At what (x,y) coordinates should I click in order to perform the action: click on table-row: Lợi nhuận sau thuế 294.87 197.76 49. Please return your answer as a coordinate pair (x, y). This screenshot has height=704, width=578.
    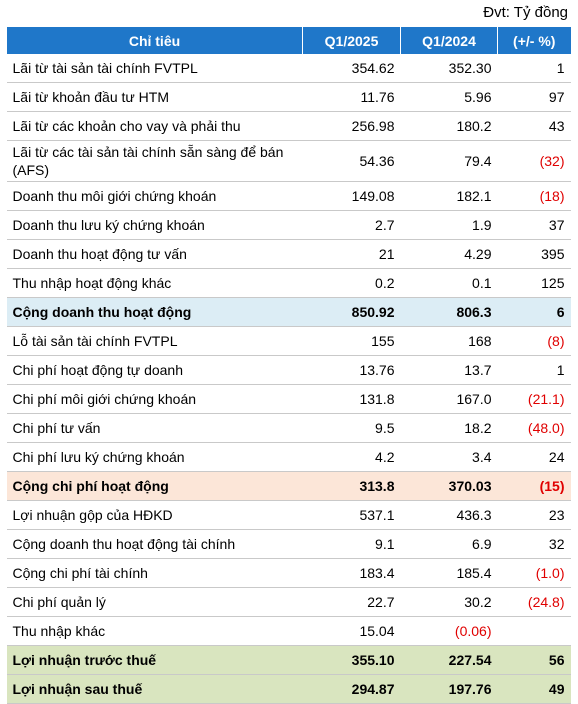
    Looking at the image, I should click on (288, 689).